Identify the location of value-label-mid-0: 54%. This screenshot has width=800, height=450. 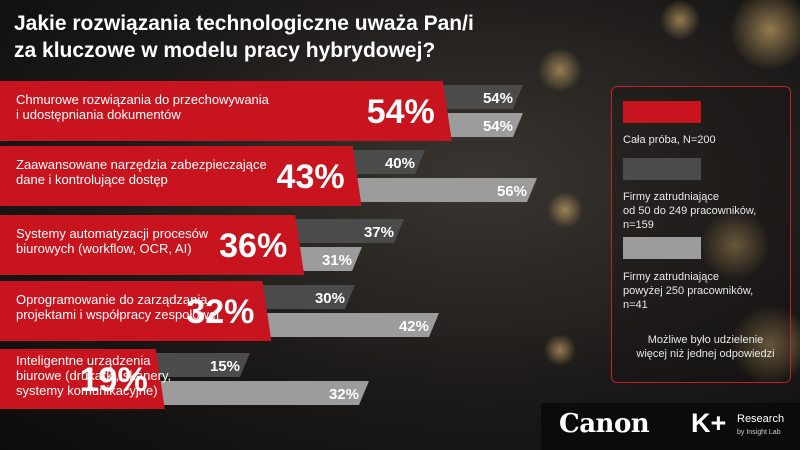
(498, 98).